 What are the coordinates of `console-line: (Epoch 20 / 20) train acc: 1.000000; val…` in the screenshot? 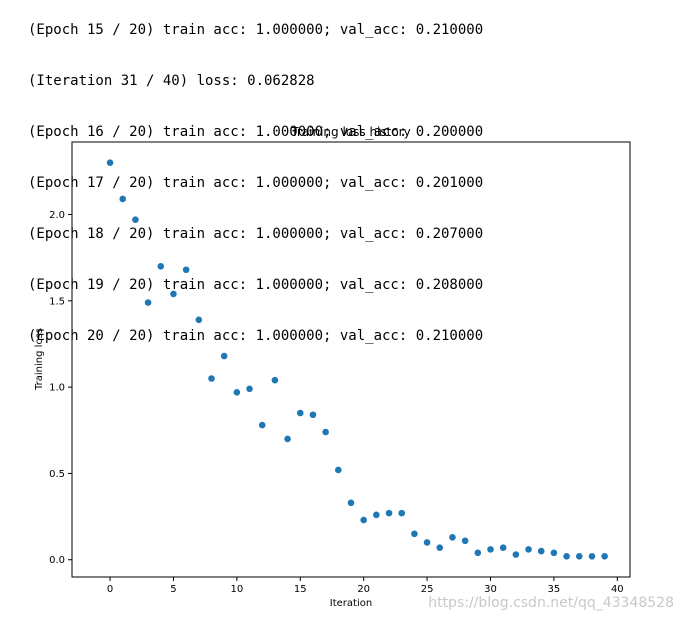 It's located at (256, 336).